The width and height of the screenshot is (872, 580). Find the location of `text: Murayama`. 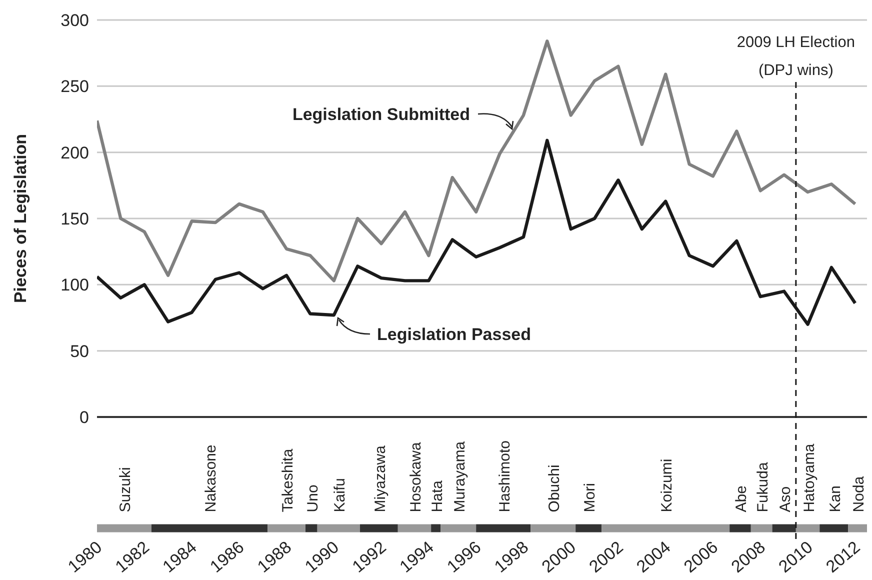

text: Murayama is located at coordinates (459, 476).